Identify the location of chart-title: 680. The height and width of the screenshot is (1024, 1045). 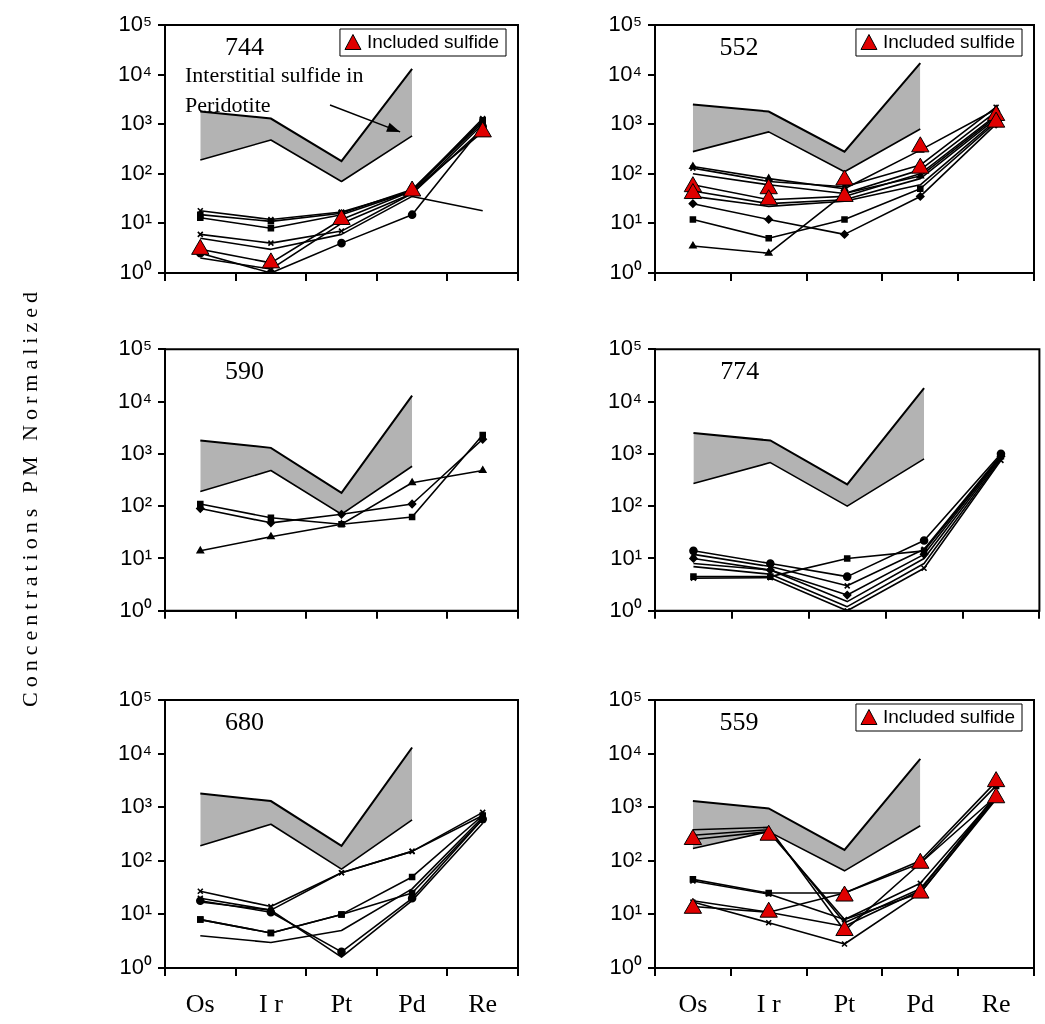
(245, 721).